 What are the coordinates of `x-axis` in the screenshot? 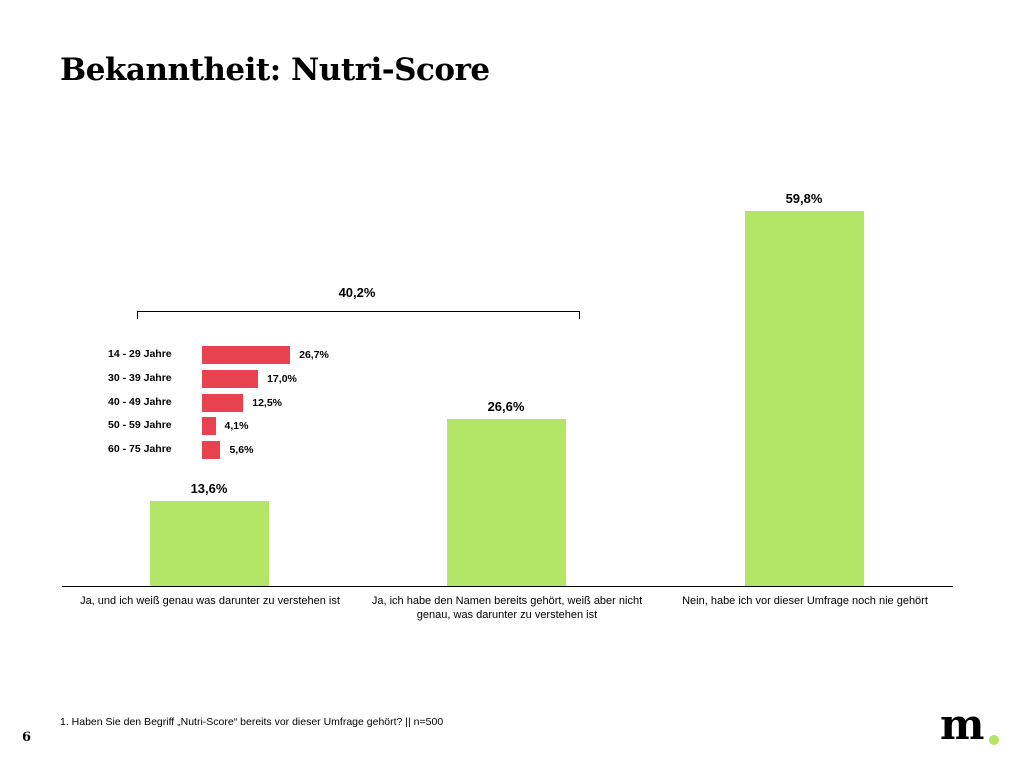 It's located at (507, 586).